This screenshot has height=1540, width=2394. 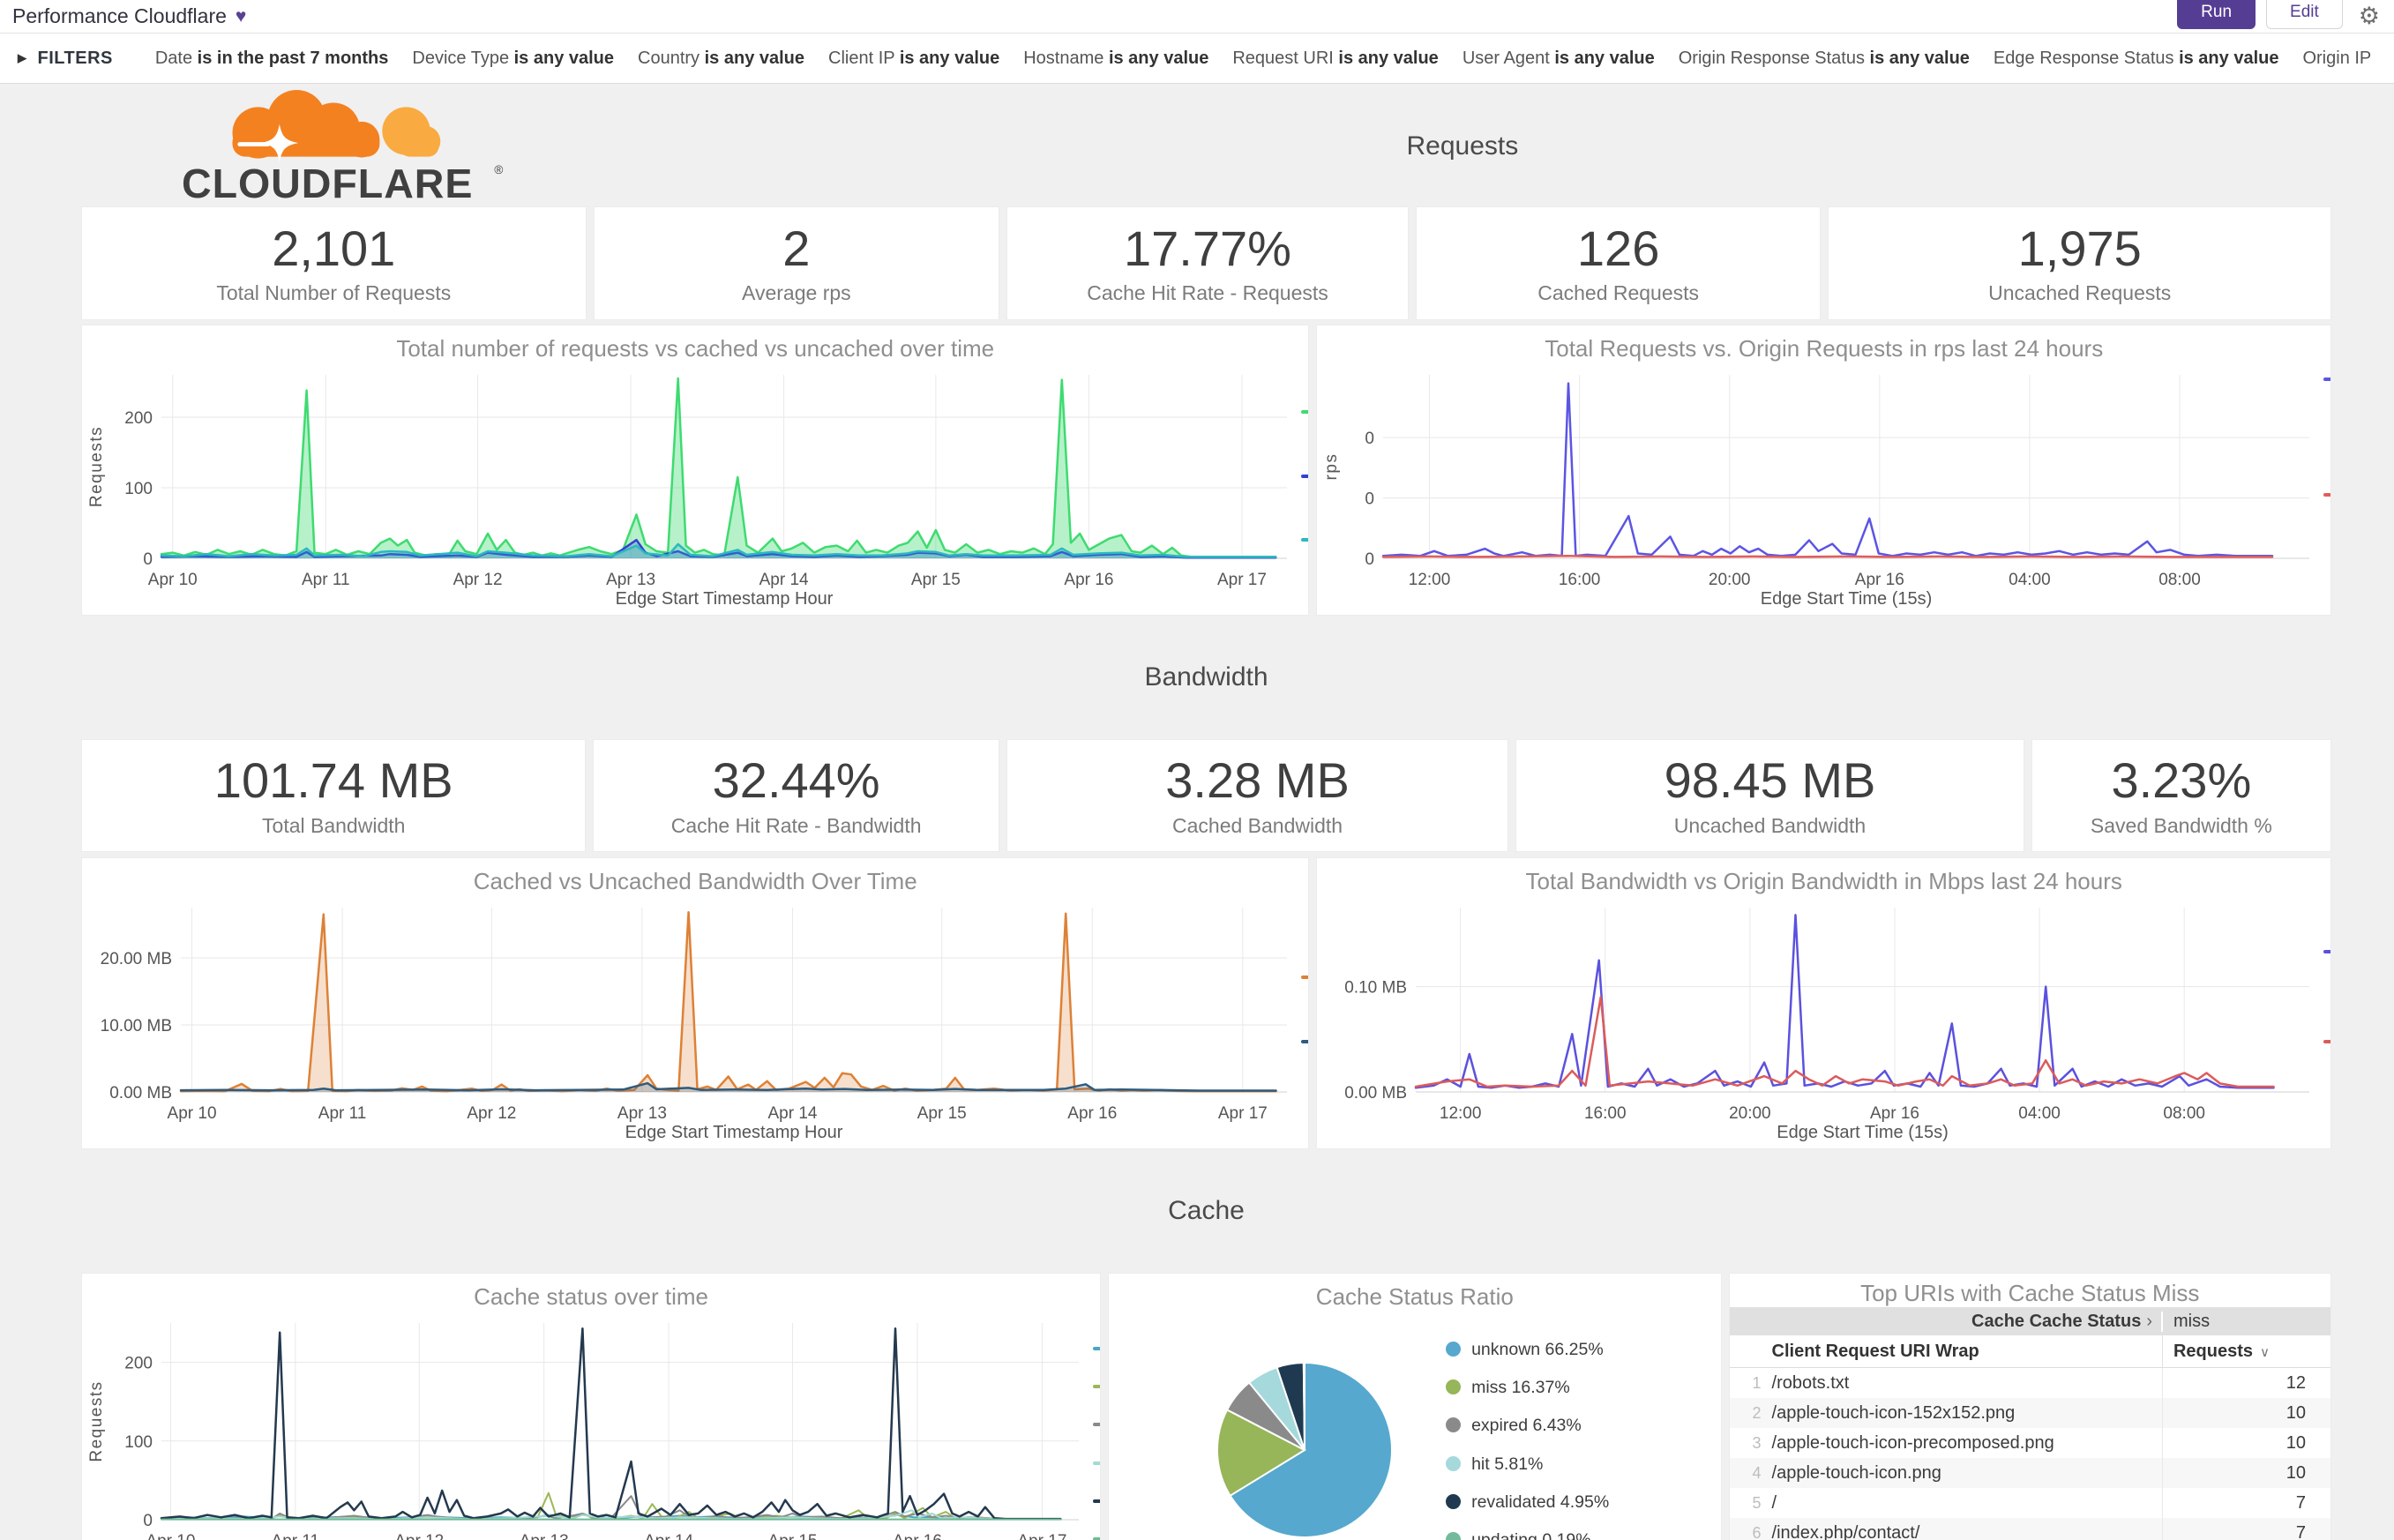 I want to click on legend-item: unknown, so click(x=1097, y=1502).